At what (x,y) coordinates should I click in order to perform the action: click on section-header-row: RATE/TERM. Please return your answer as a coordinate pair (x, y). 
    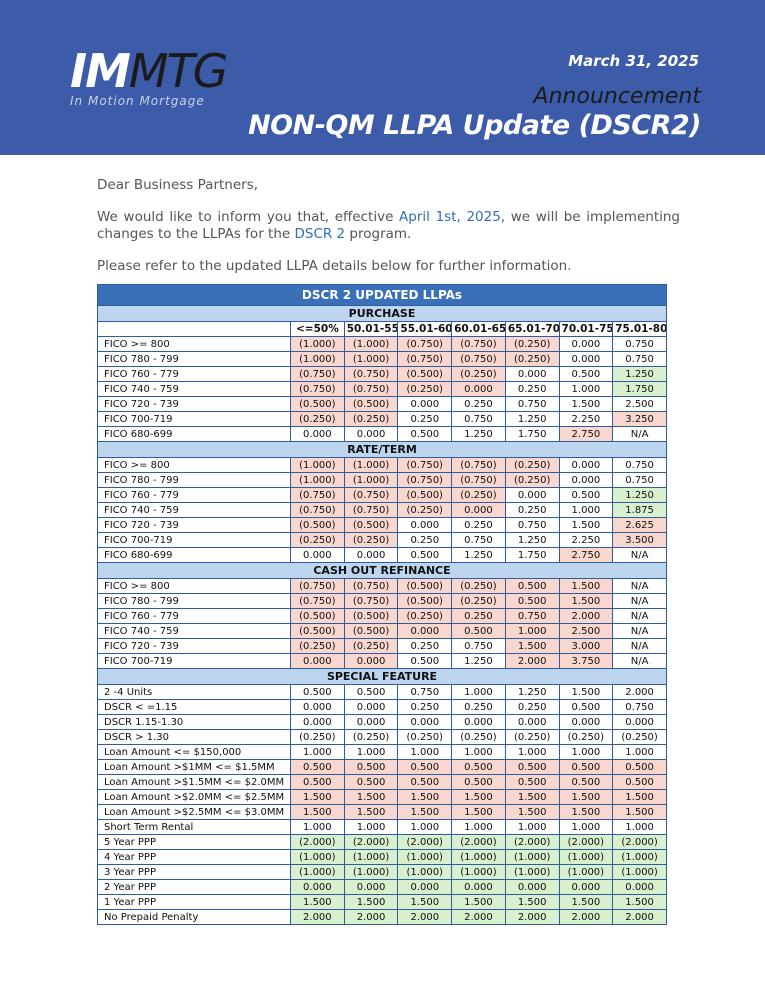
    Looking at the image, I should click on (382, 449).